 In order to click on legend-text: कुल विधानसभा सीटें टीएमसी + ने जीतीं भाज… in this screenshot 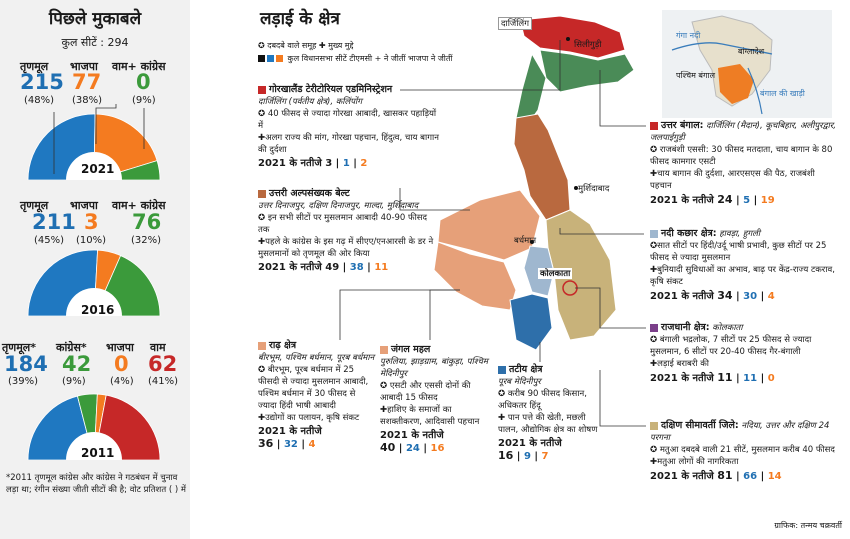, I will do `click(370, 58)`.